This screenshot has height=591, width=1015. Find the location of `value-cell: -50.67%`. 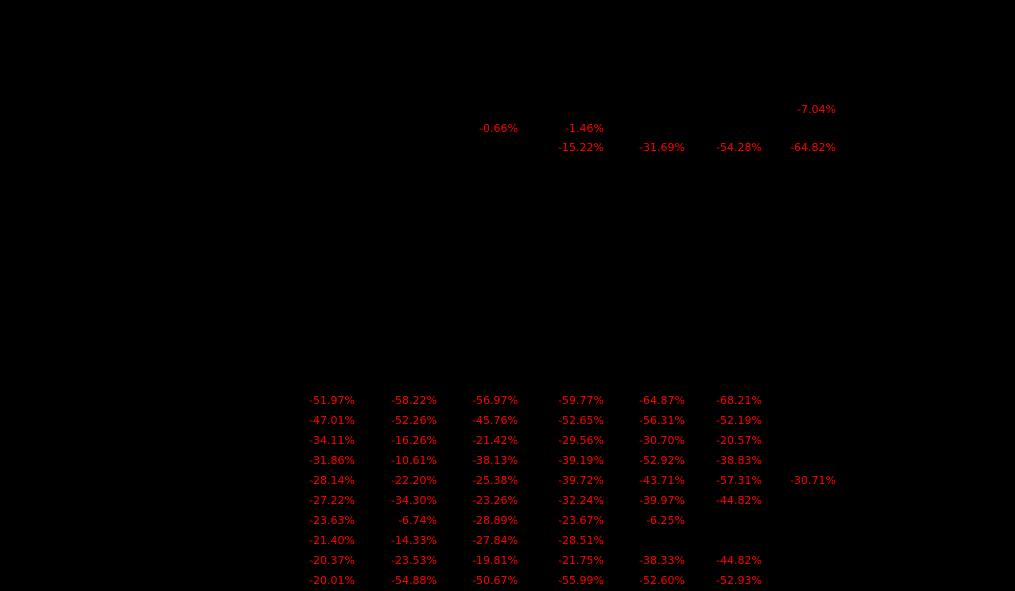

value-cell: -50.67% is located at coordinates (495, 580).